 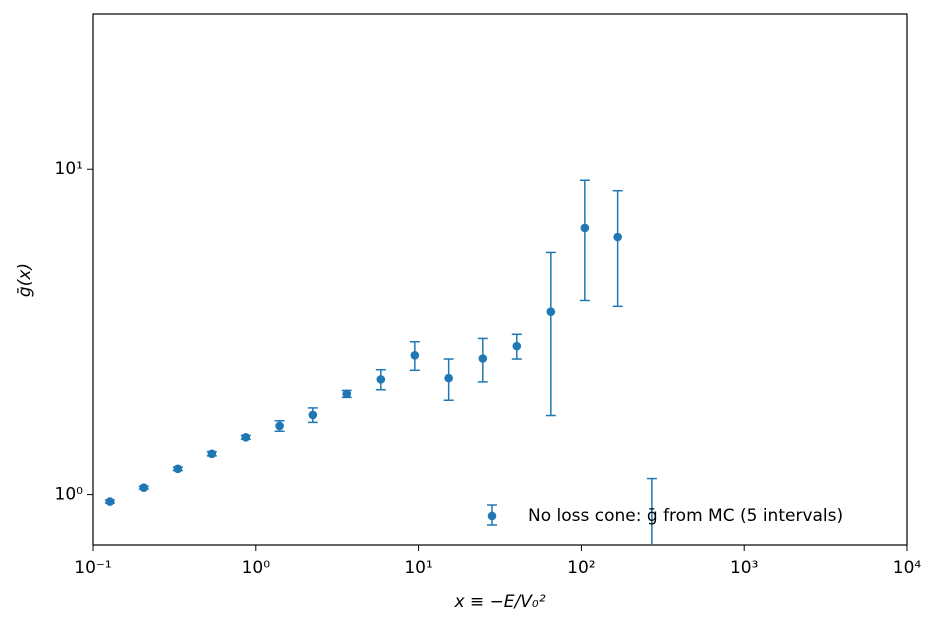 What do you see at coordinates (92, 568) in the screenshot?
I see `x-tick-label: 10⁻¹` at bounding box center [92, 568].